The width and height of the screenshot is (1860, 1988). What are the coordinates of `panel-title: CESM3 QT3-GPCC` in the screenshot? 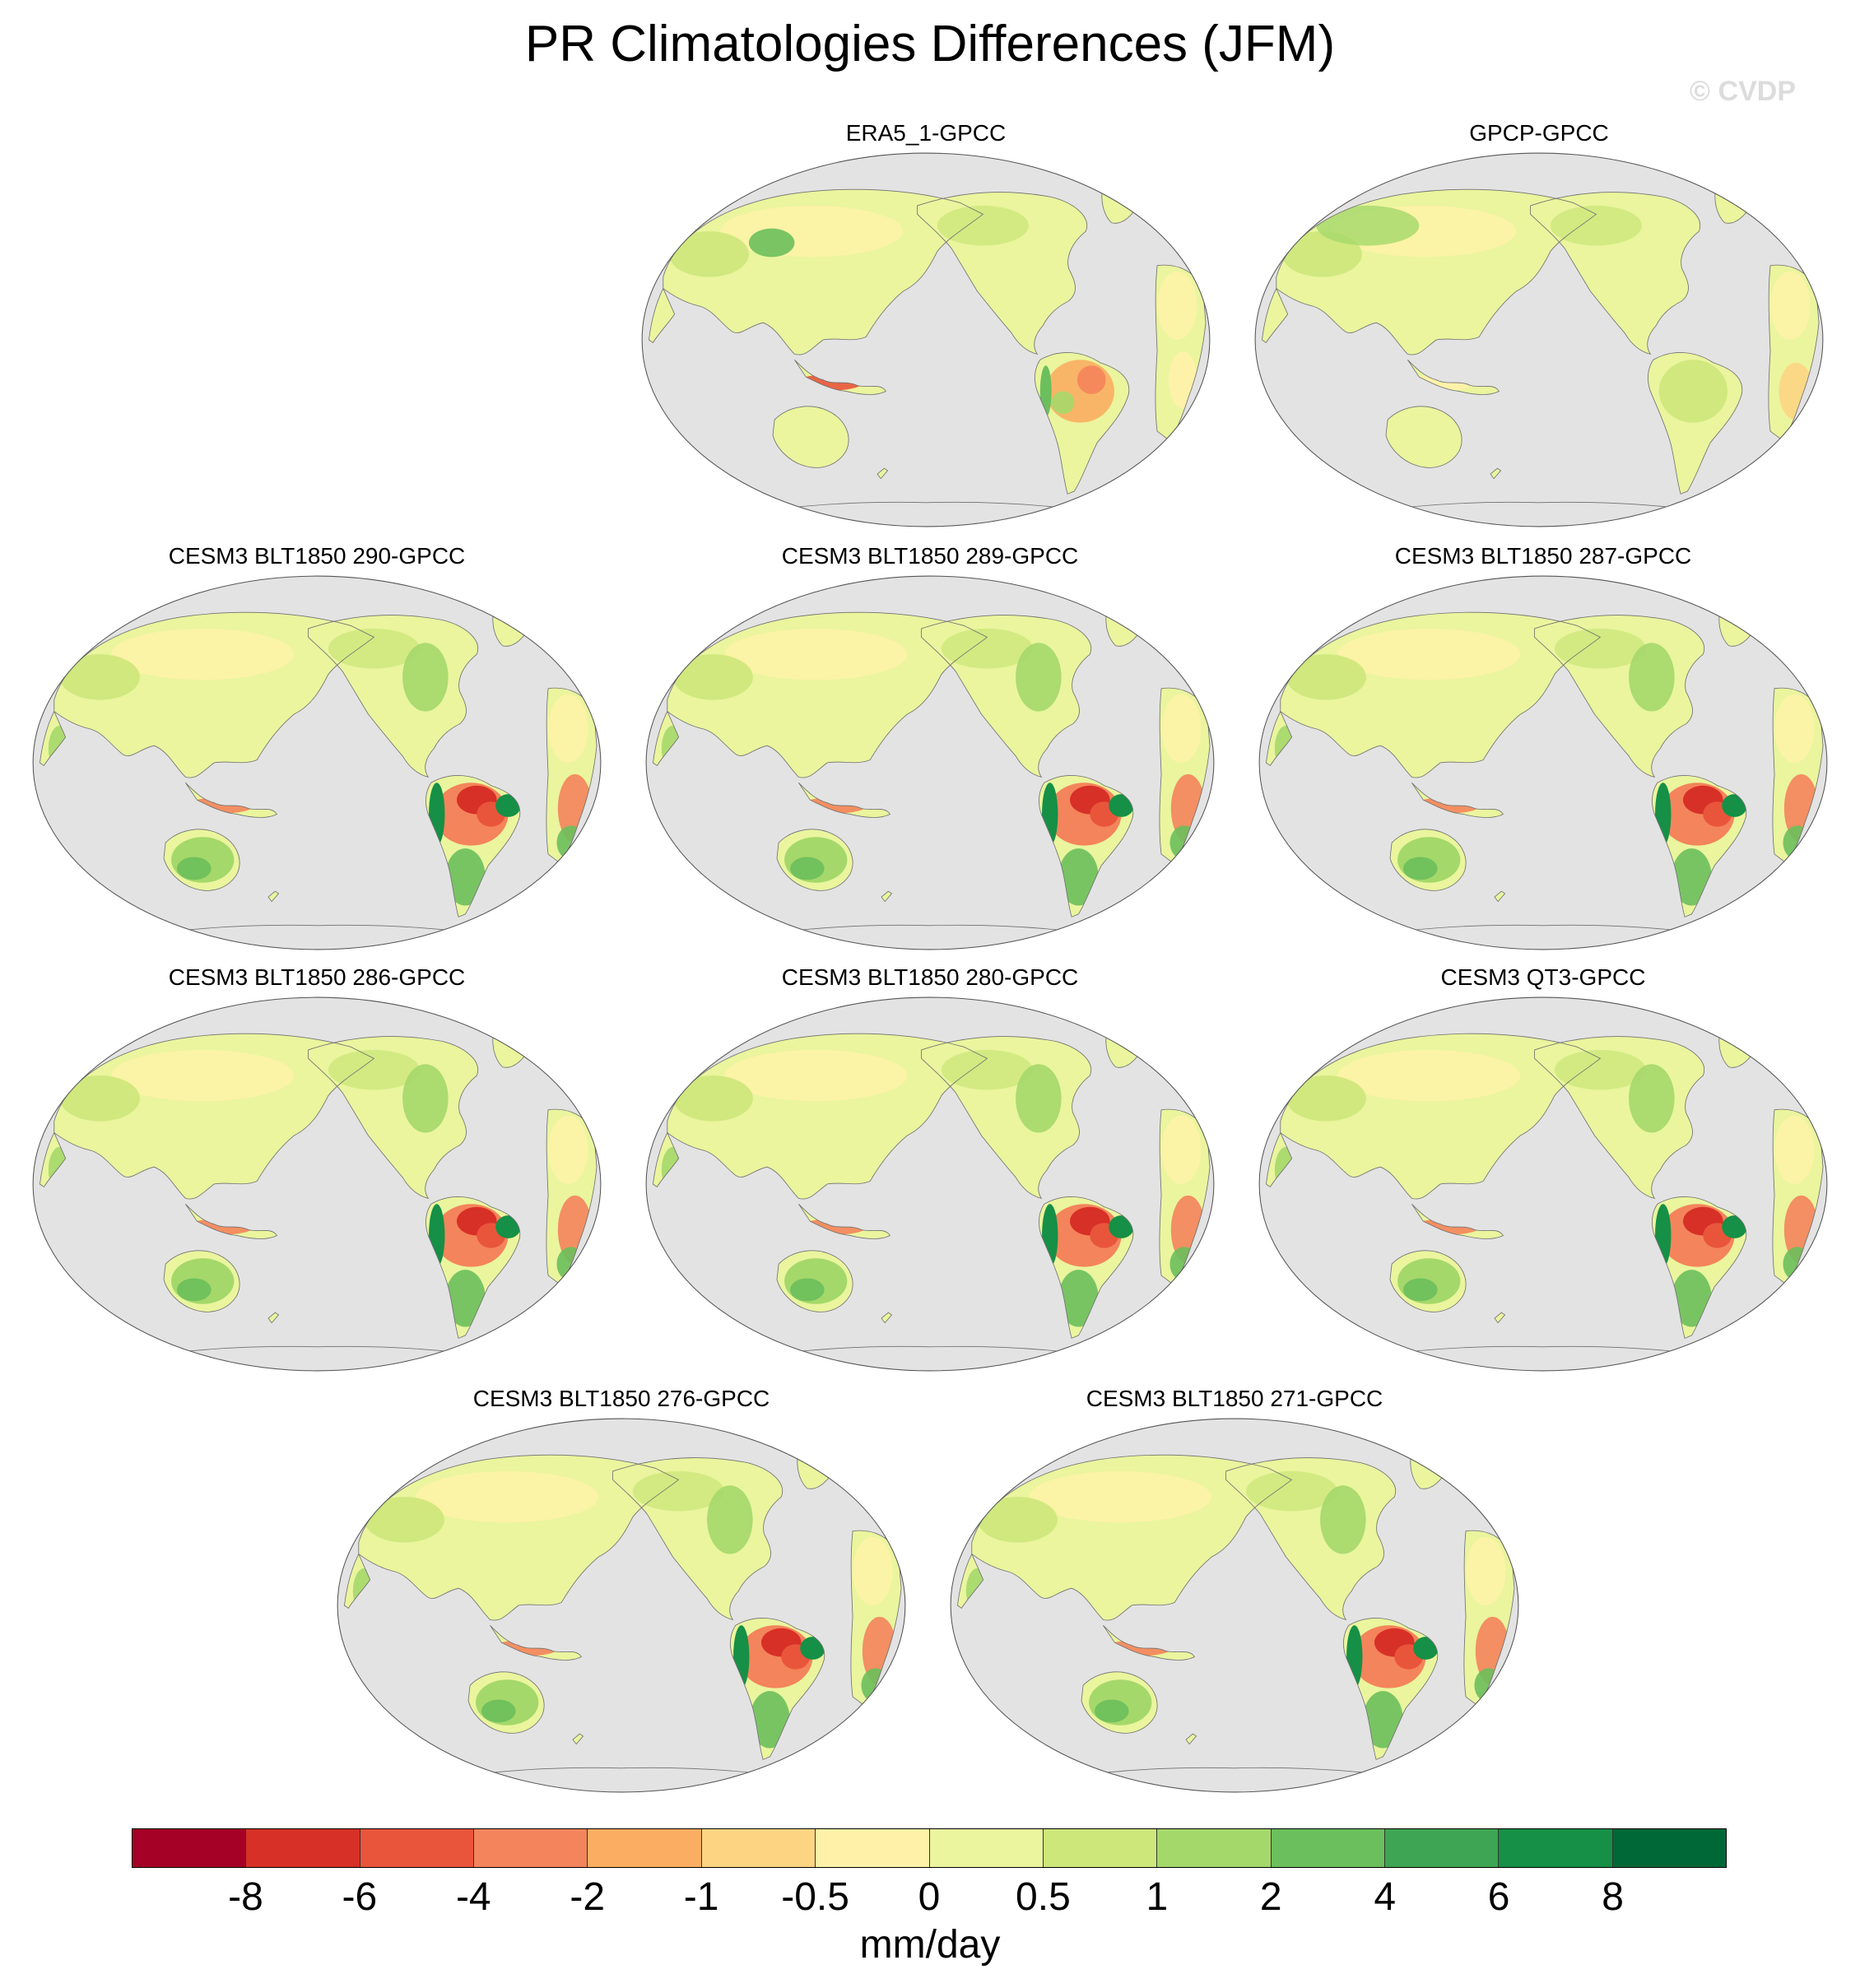 It's located at (1543, 977).